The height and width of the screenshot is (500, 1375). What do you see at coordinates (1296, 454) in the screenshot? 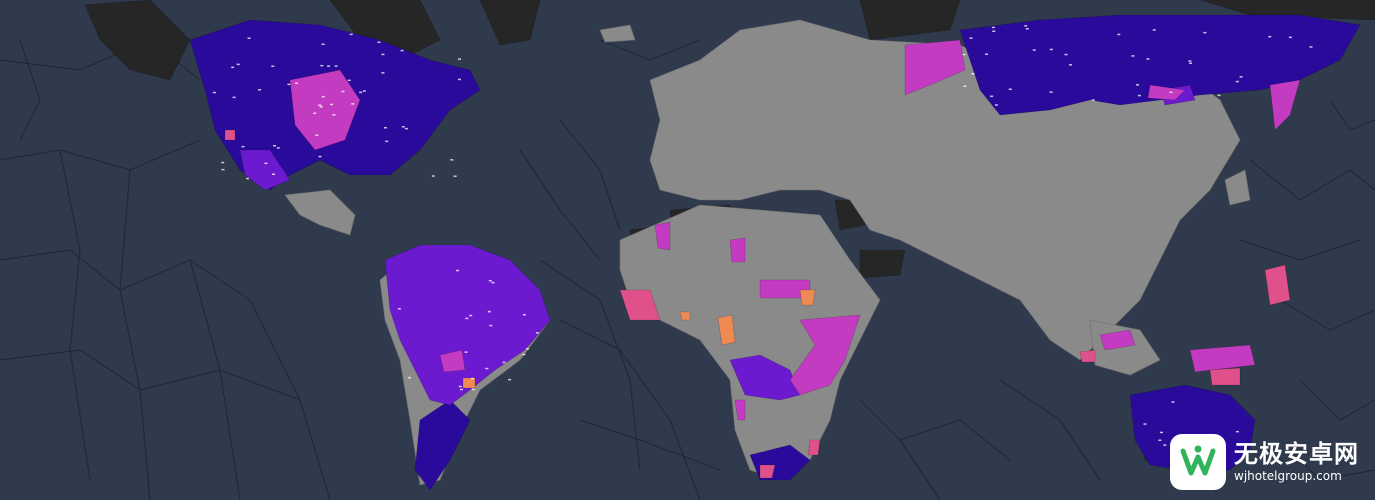
I see `watermark-brand-text: 无极安卓网` at bounding box center [1296, 454].